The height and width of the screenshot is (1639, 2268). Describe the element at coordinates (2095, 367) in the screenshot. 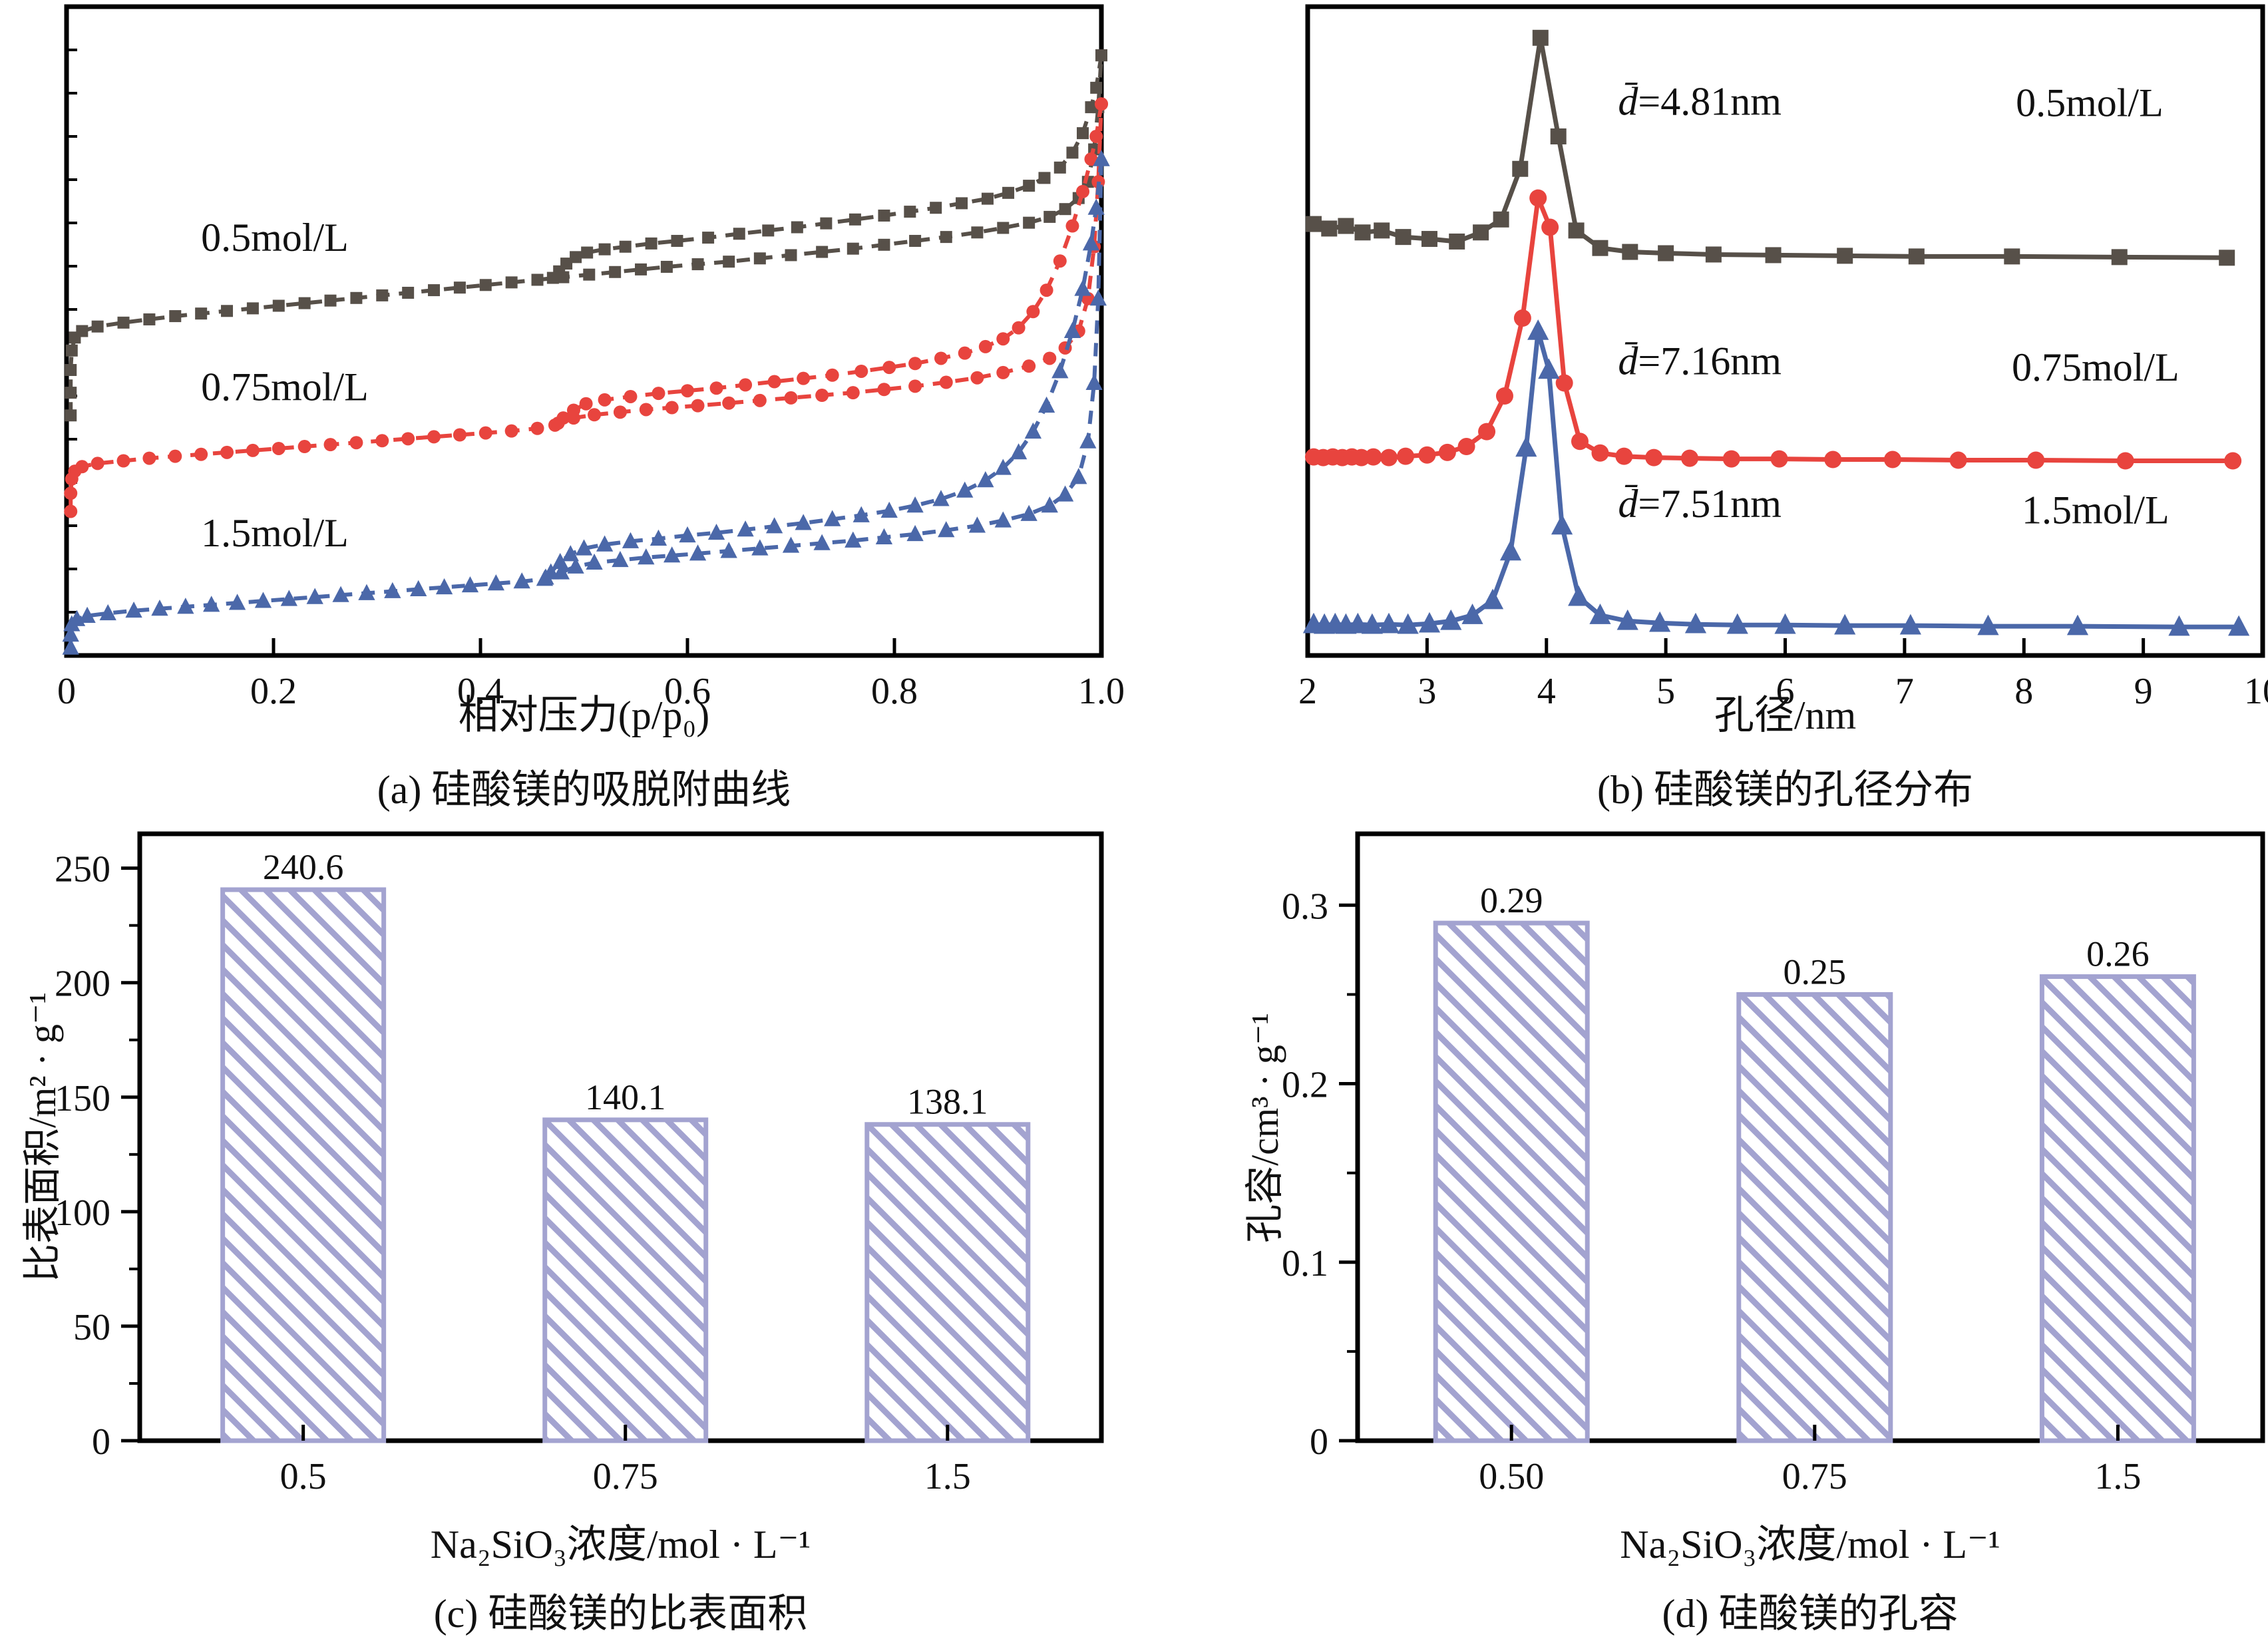

I see `series-label: 0.75mol/L` at that location.